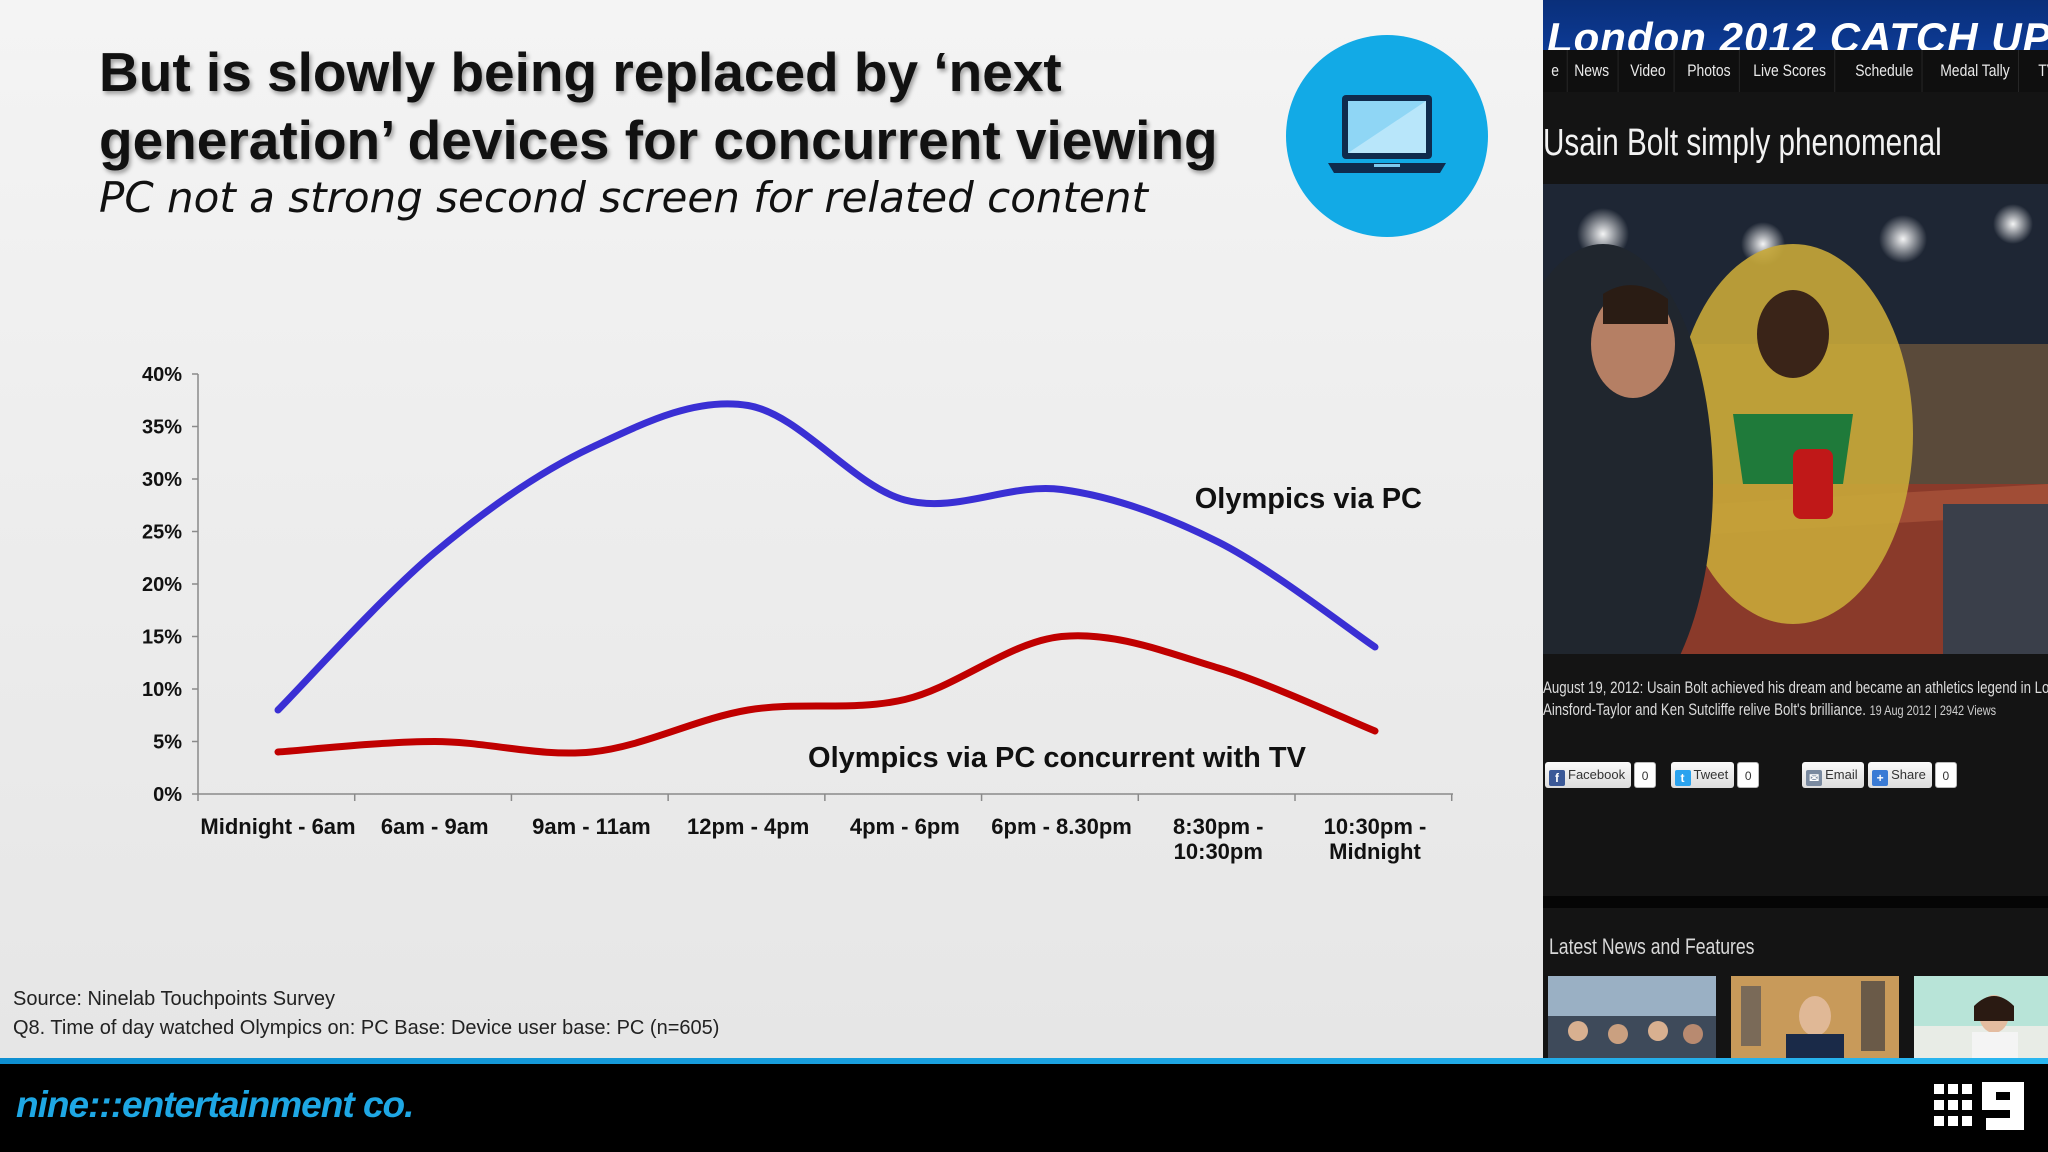 This screenshot has width=2048, height=1152. What do you see at coordinates (162, 533) in the screenshot?
I see `y-tick-label: 25%` at bounding box center [162, 533].